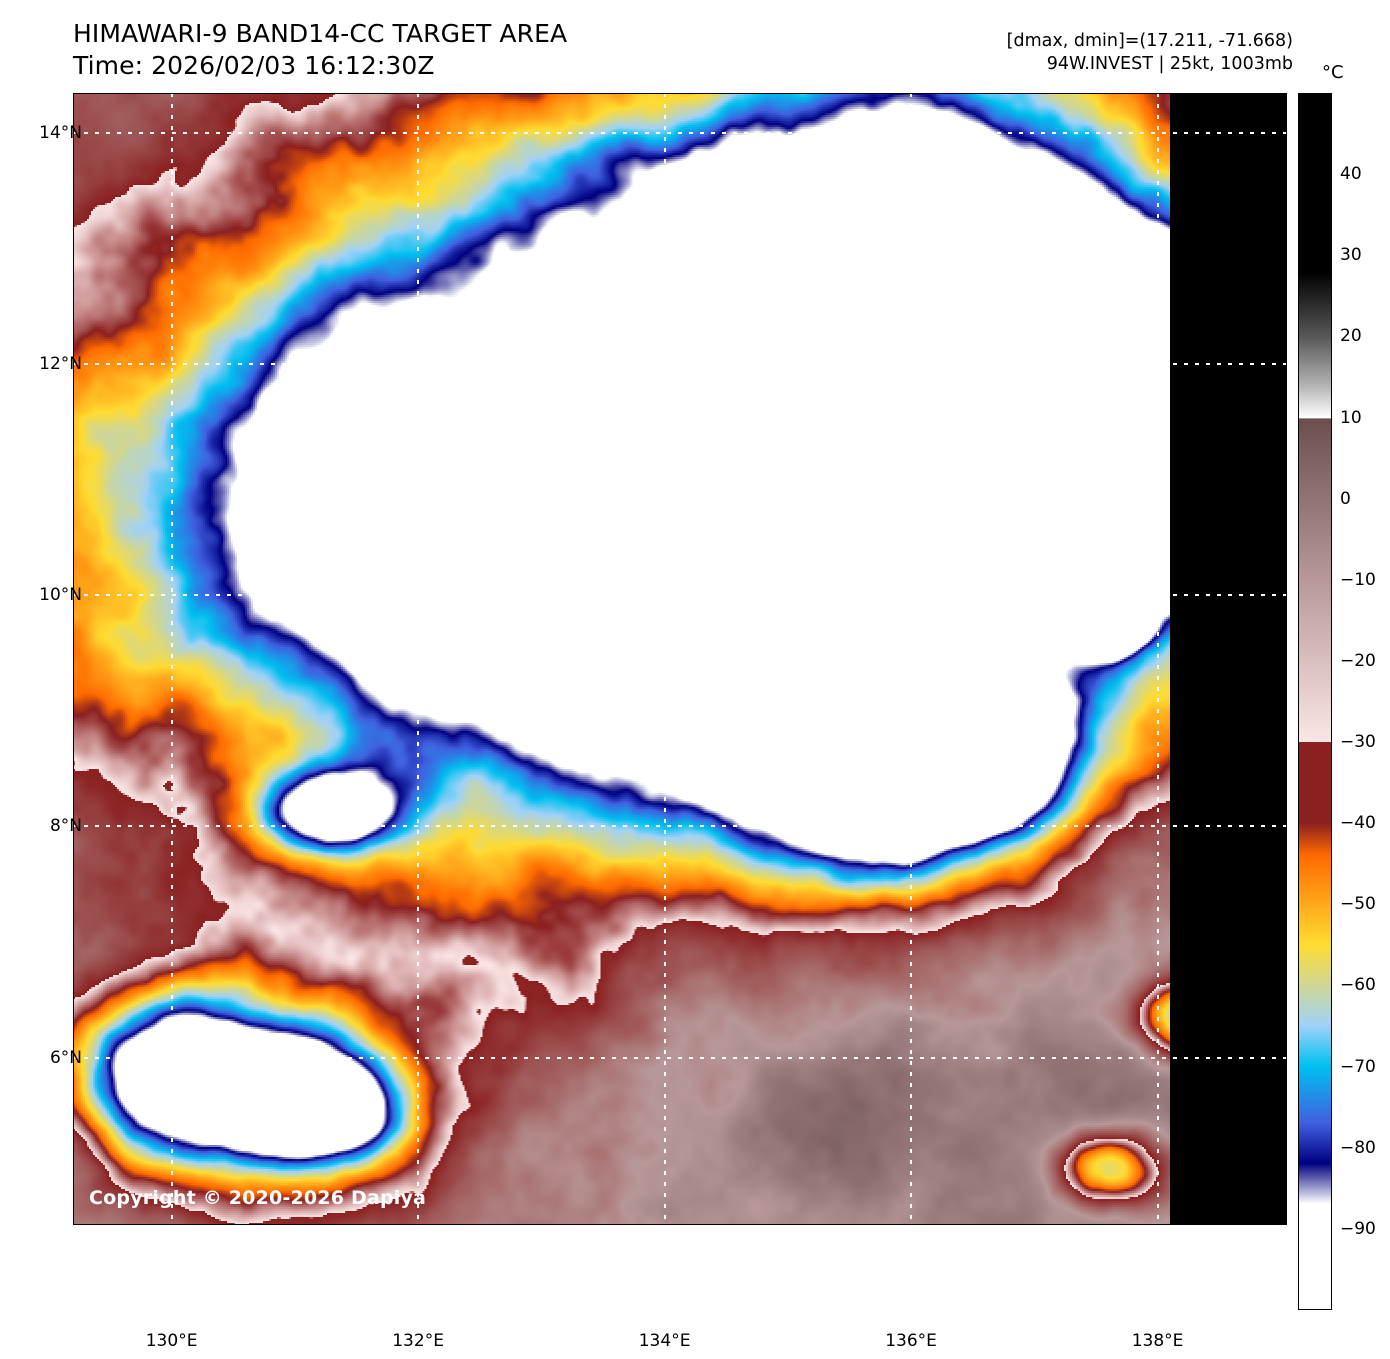 This screenshot has width=1390, height=1359. Describe the element at coordinates (1157, 1341) in the screenshot. I see `x-tick-label: 138°E` at that location.